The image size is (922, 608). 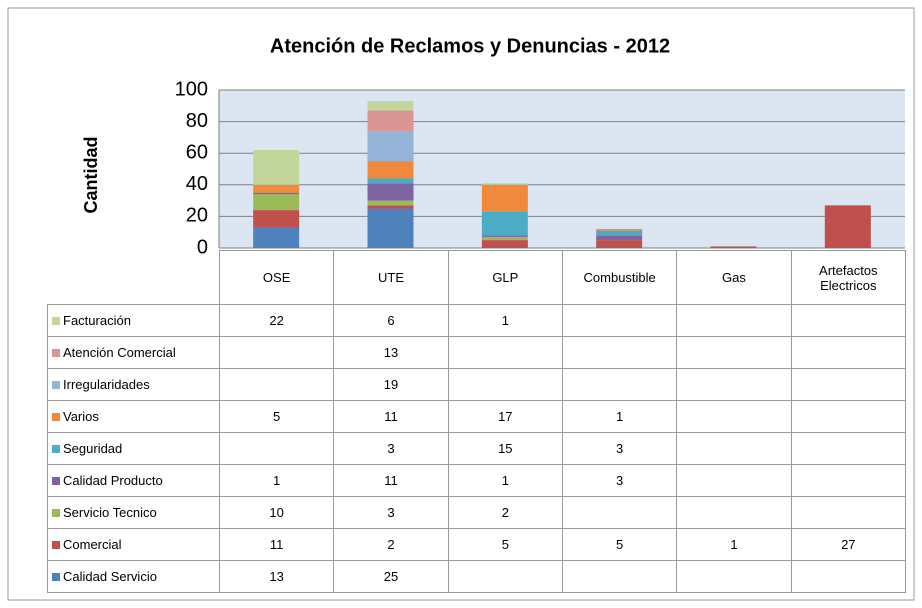 I want to click on legend-label: Calidad Producto, so click(x=113, y=480).